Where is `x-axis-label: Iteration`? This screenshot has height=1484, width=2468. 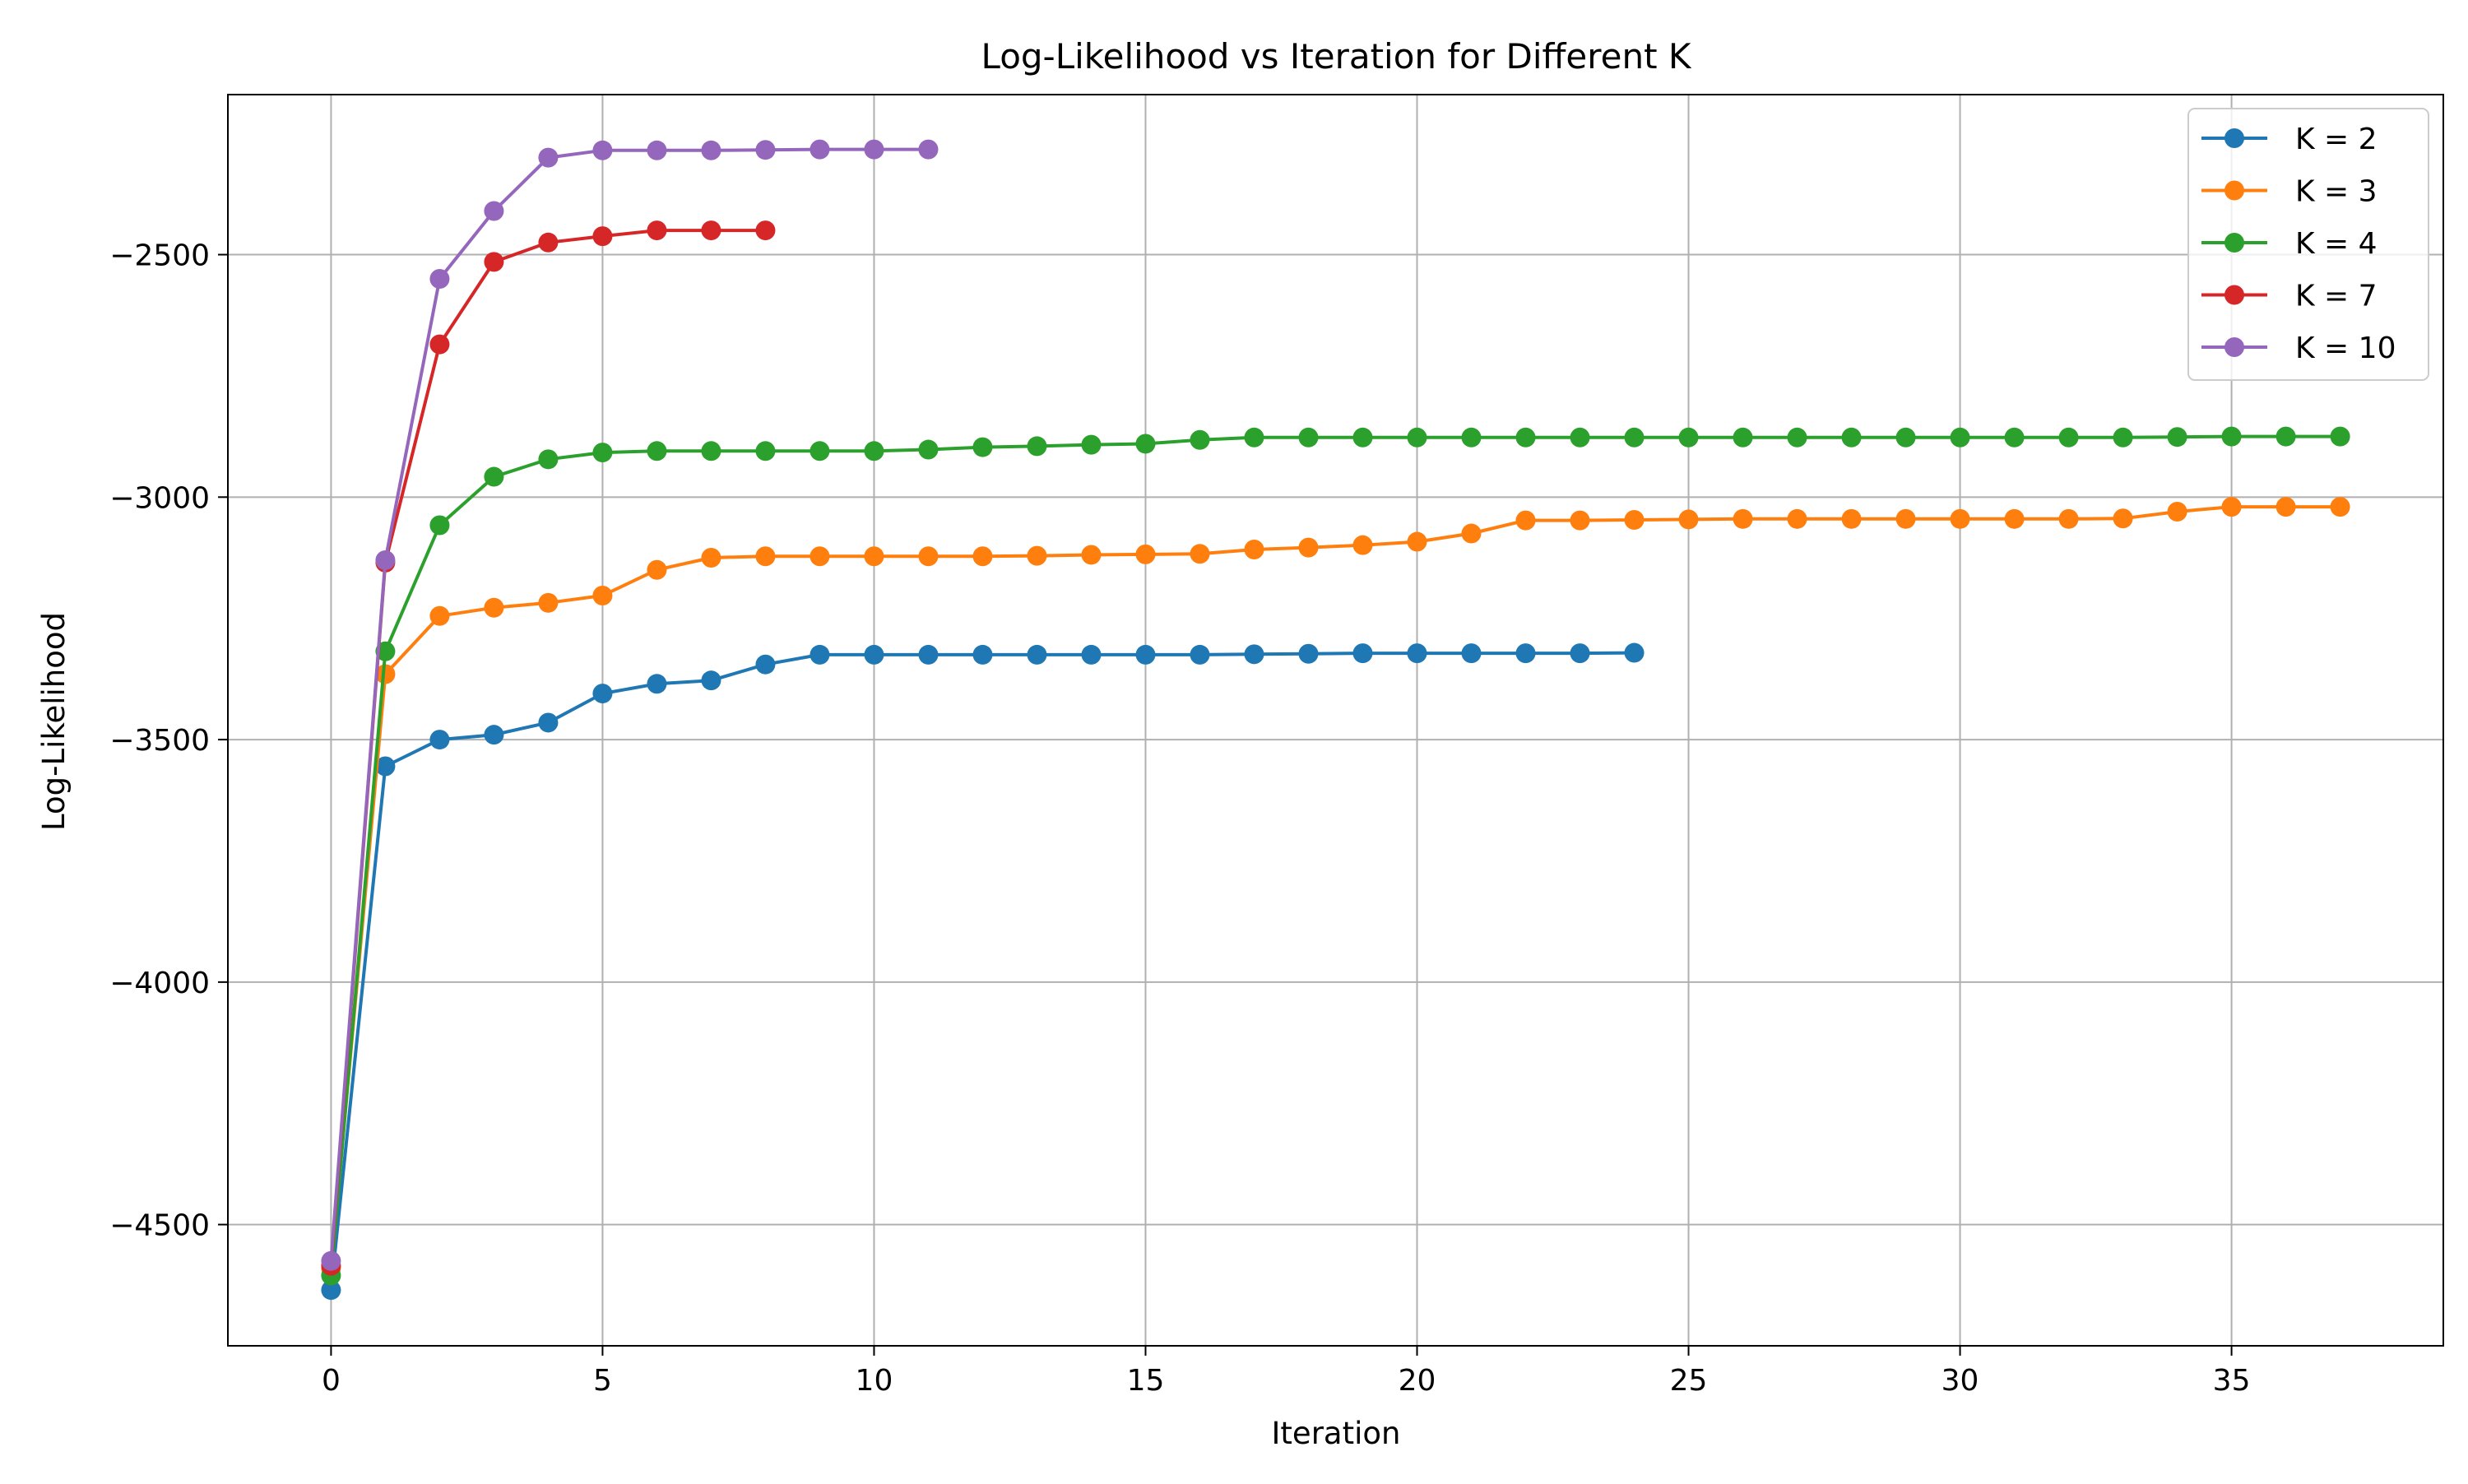
x-axis-label: Iteration is located at coordinates (1336, 1433).